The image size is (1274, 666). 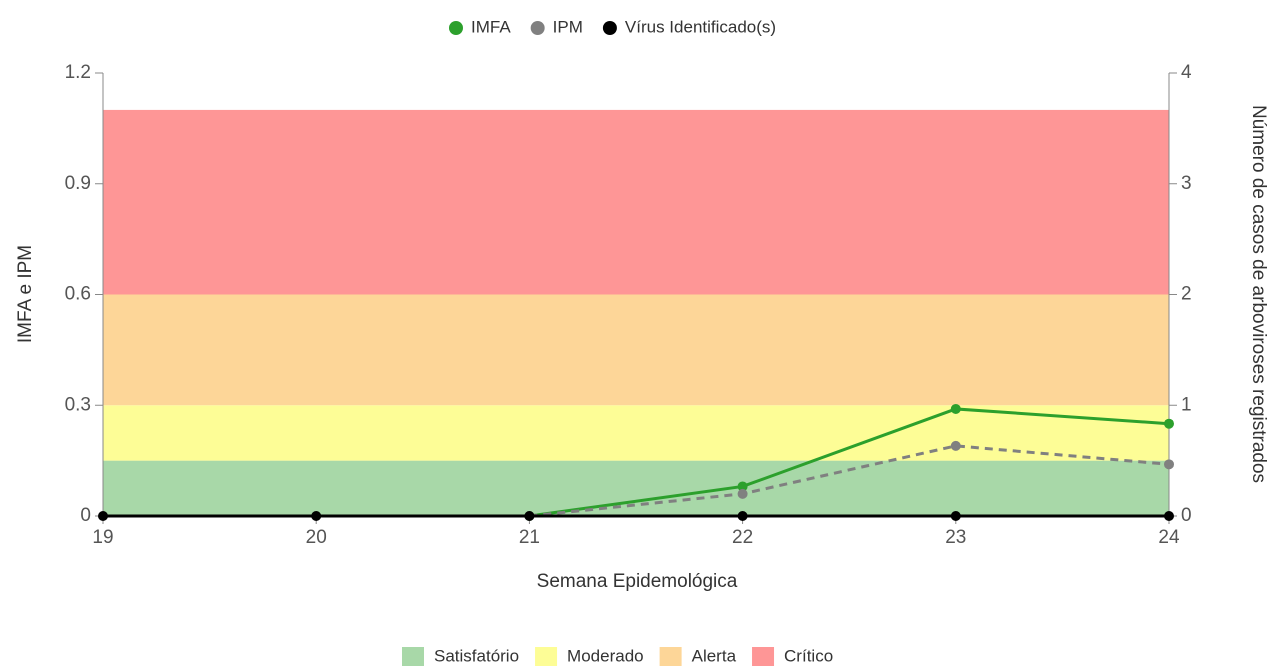 I want to click on x-tick-label: 20, so click(x=316, y=537).